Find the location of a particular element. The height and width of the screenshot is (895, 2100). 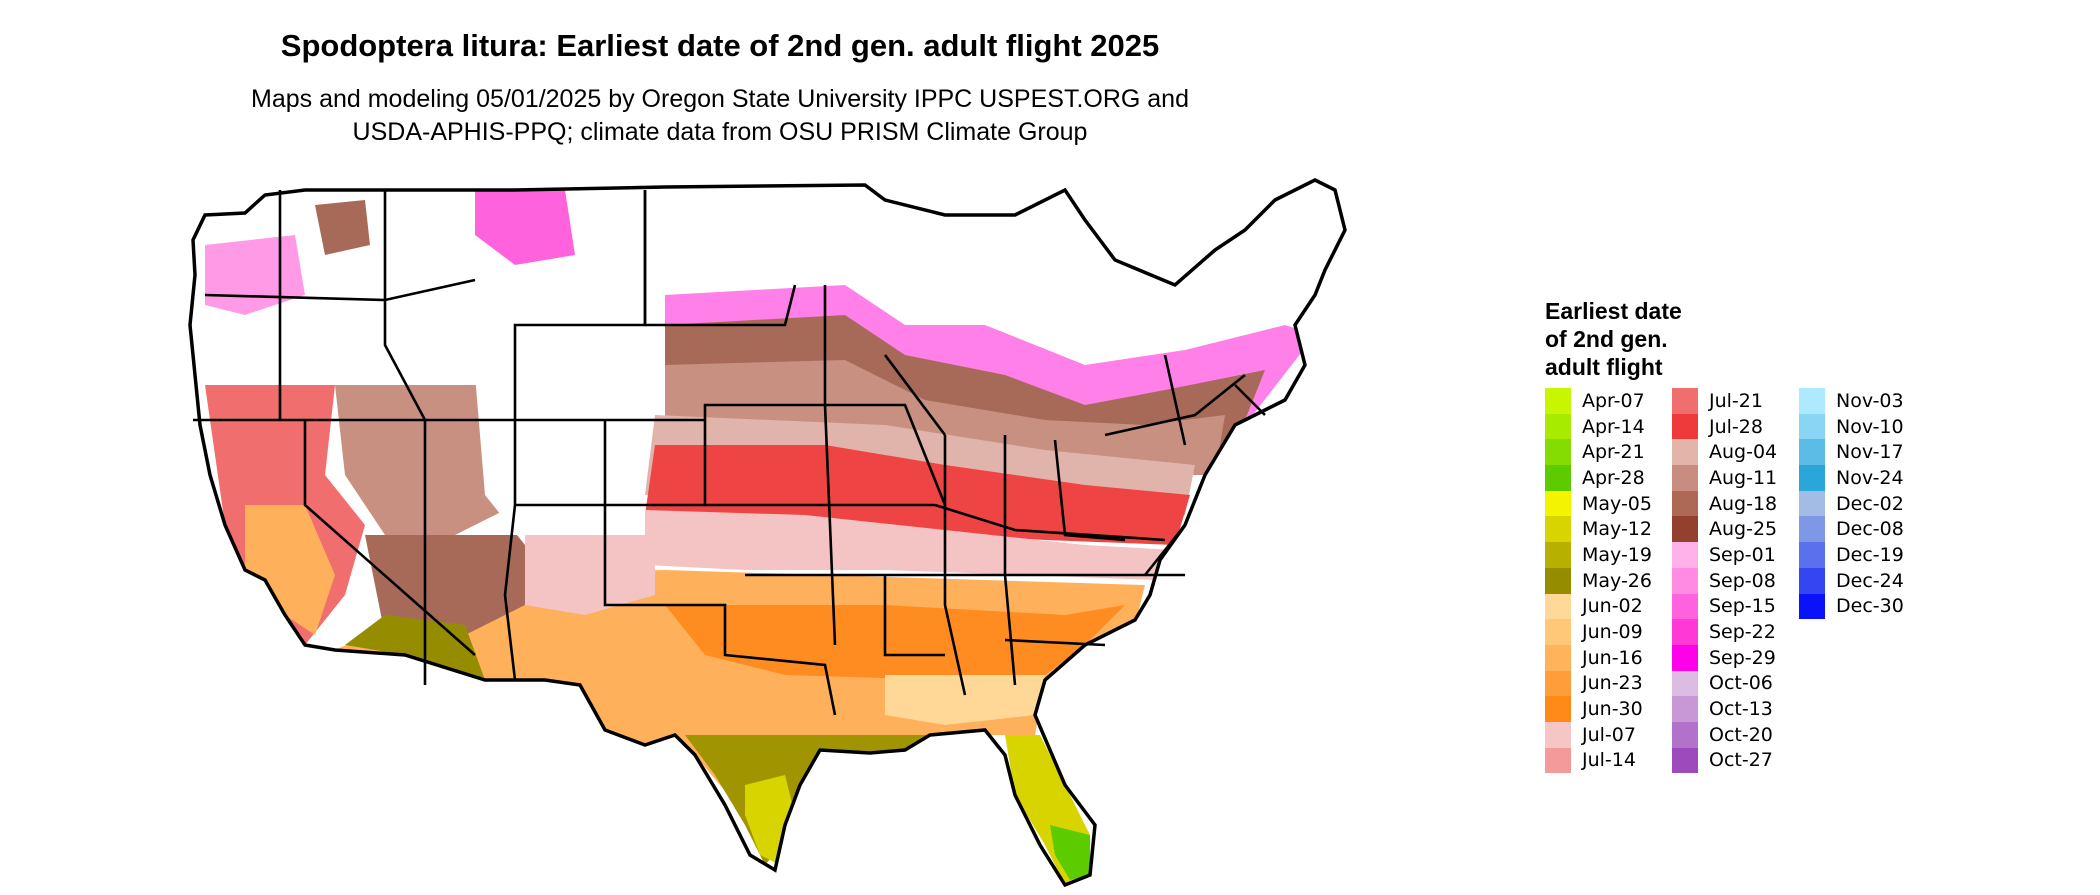

legend-item: Sep-08 is located at coordinates (1724, 580).